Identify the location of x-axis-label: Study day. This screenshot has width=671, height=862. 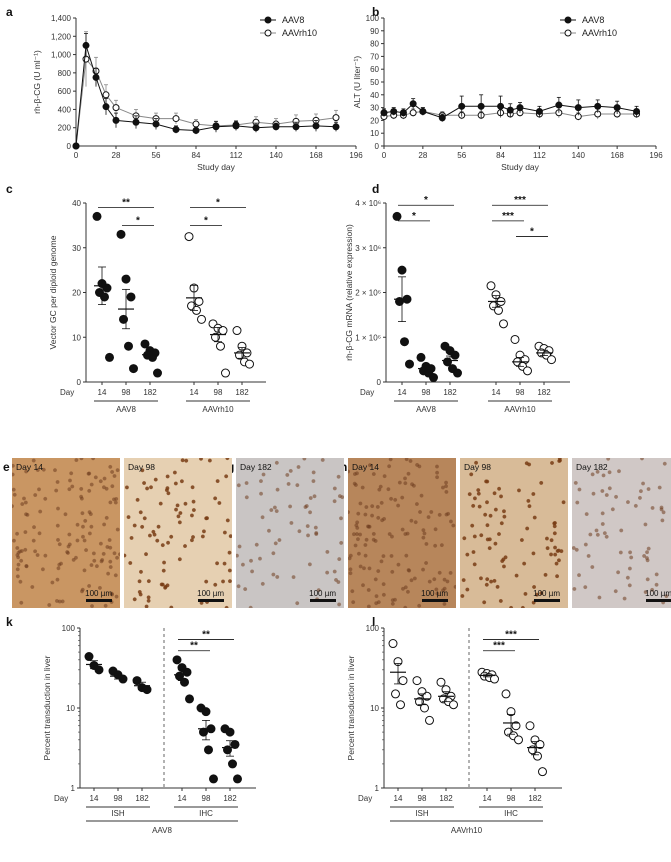
(520, 167).